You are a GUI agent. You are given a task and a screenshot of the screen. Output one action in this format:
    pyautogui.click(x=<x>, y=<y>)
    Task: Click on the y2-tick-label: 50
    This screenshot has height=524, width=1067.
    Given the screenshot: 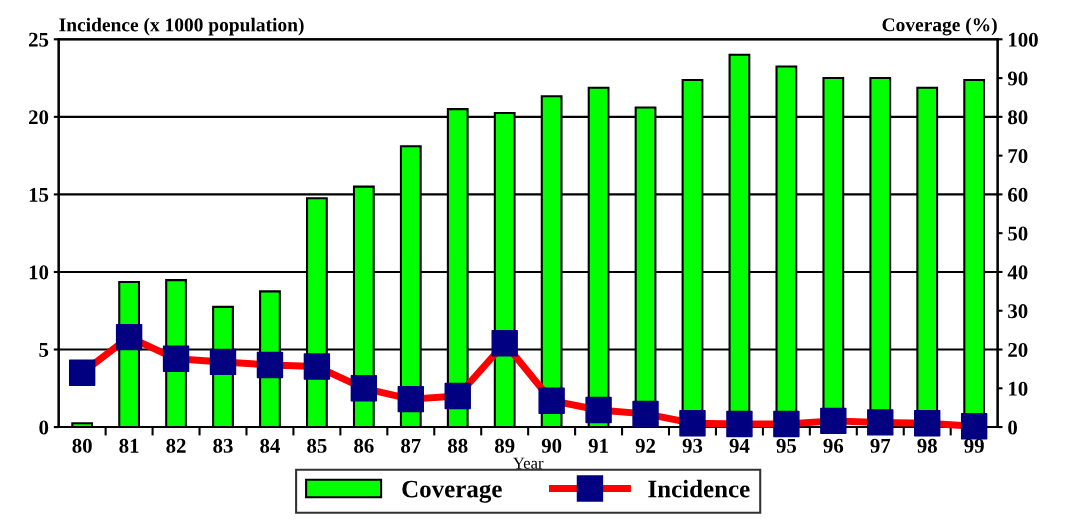 What is the action you would take?
    pyautogui.click(x=1018, y=233)
    